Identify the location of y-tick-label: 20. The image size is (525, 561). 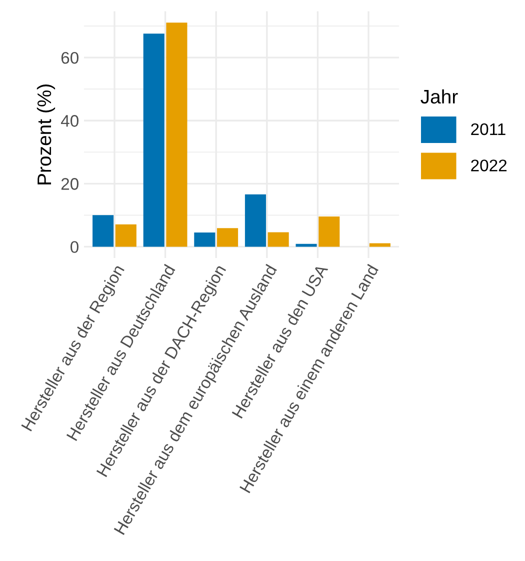
(69, 184).